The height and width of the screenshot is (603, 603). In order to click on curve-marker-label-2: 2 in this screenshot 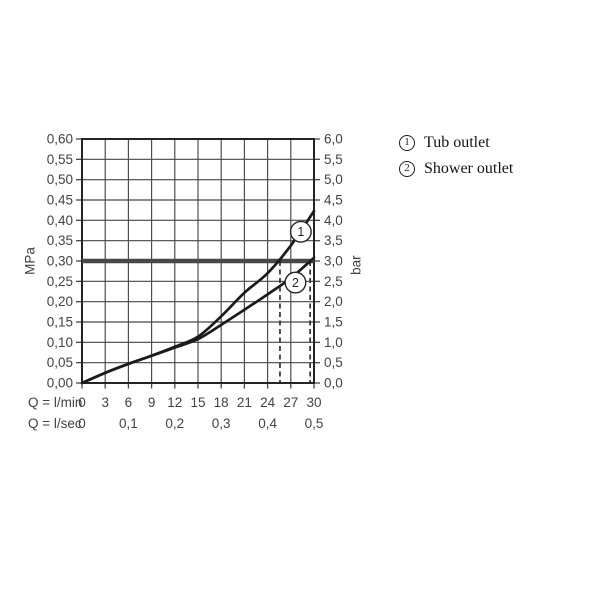, I will do `click(295, 283)`.